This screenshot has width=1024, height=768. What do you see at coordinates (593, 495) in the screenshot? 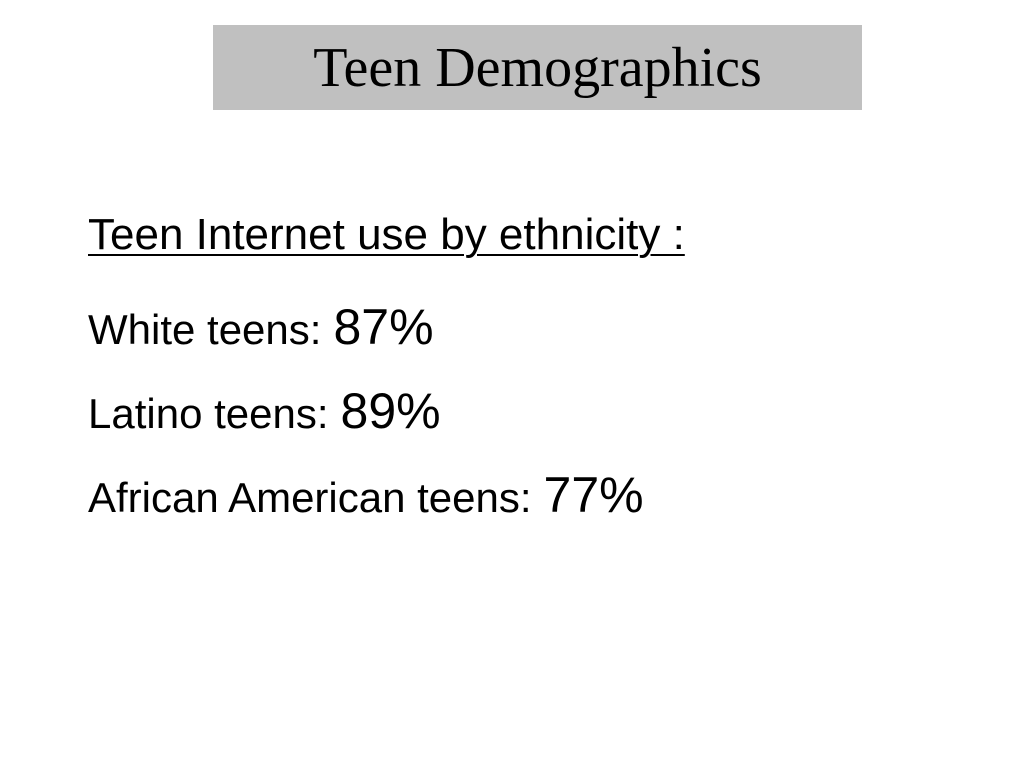
I see `item-value: 77%` at bounding box center [593, 495].